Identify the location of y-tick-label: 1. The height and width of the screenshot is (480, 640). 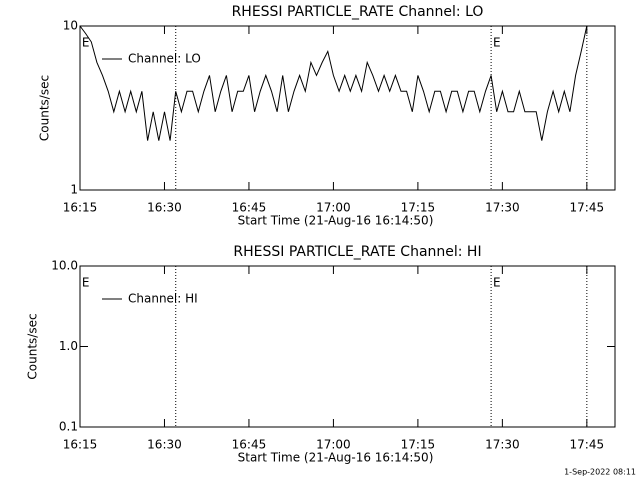
(74, 190).